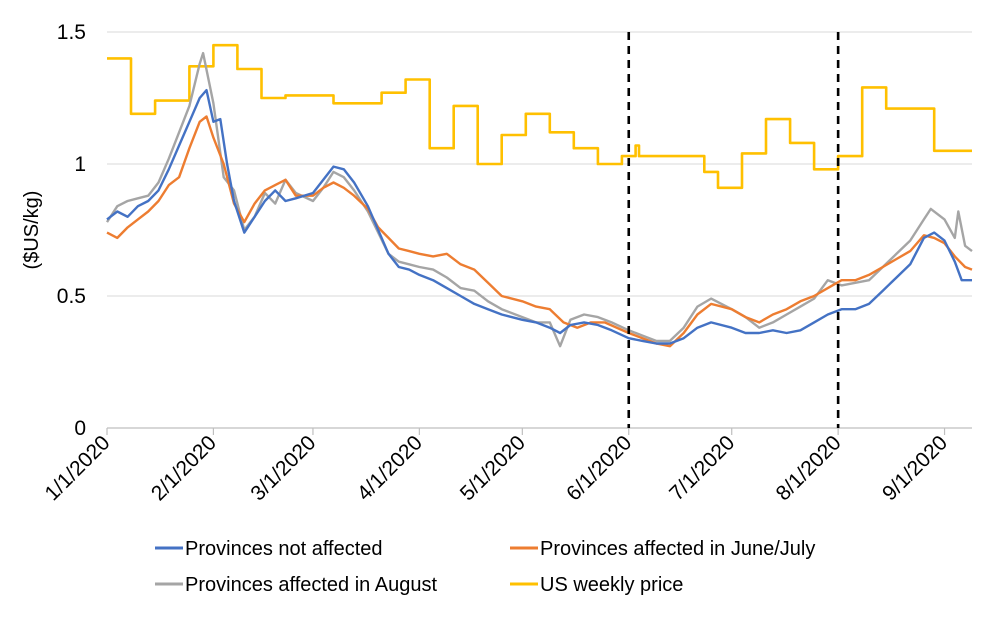 The image size is (1000, 617). What do you see at coordinates (915, 468) in the screenshot?
I see `x-tick-label: 9/1/2020` at bounding box center [915, 468].